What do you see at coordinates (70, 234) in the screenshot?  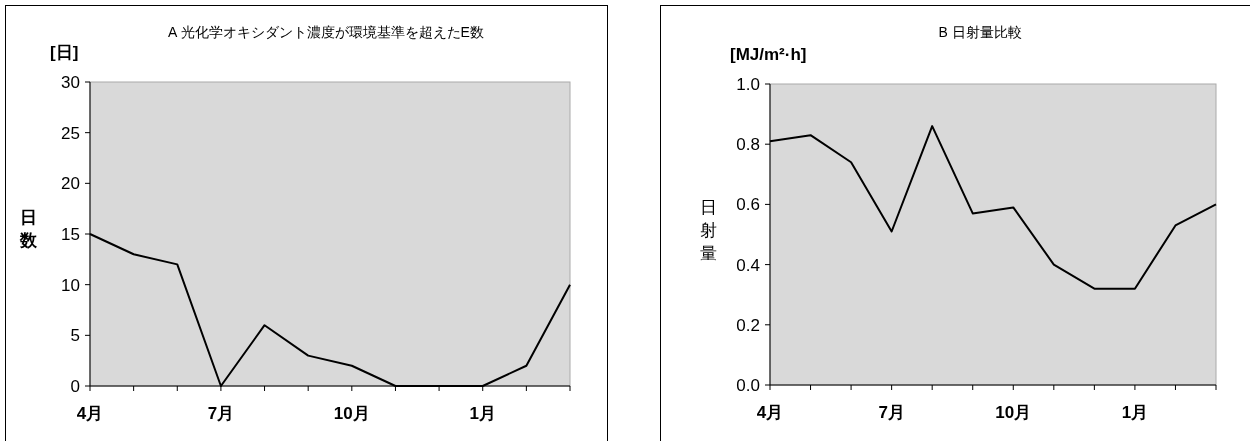 I see `y-tick-label: 15` at bounding box center [70, 234].